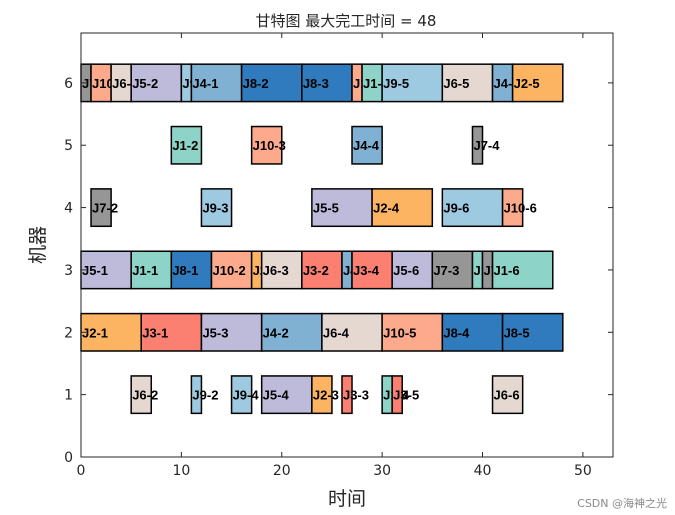 The image size is (675, 515). I want to click on task-label: J1-1, so click(145, 270).